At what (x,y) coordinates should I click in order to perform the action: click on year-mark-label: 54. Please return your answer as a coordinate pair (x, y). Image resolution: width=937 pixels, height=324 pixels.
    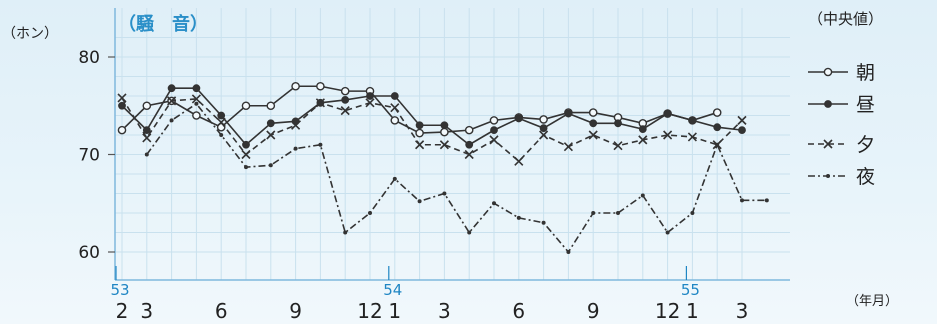
    Looking at the image, I should click on (392, 290).